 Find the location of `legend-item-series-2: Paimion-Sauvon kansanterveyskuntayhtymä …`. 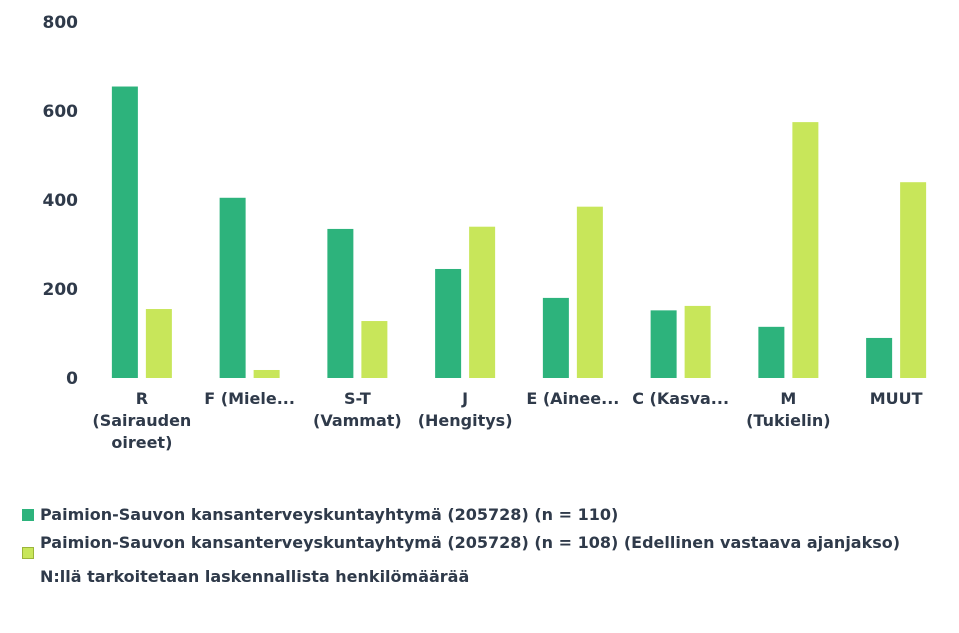

legend-item-series-2: Paimion-Sauvon kansanterveyskuntayhtymä … is located at coordinates (472, 546).